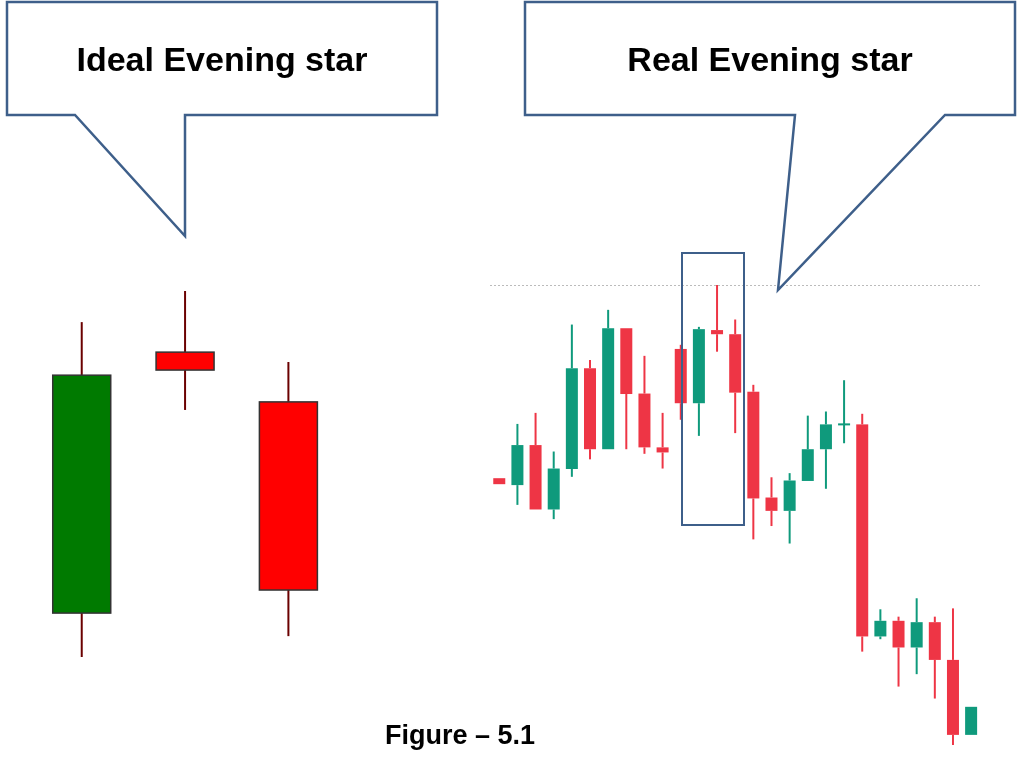  What do you see at coordinates (460, 735) in the screenshot?
I see `annotation: Figure – 5.1` at bounding box center [460, 735].